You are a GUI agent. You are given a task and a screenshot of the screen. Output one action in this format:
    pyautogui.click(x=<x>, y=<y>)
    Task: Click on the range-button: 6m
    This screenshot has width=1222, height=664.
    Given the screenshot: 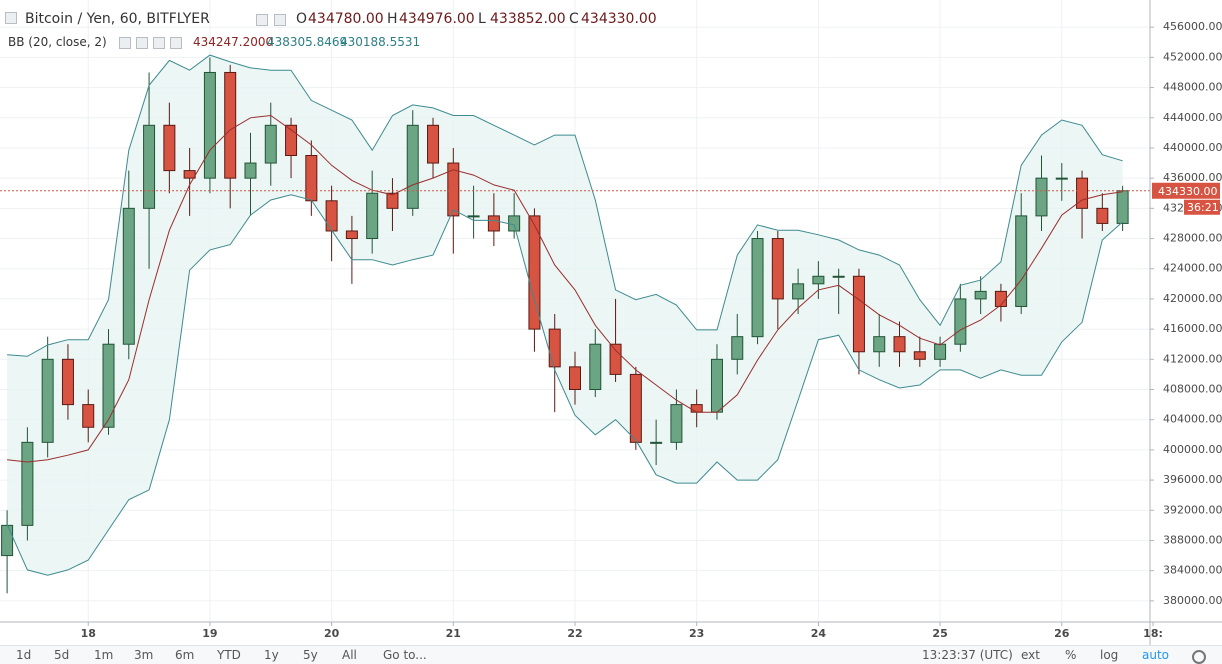 What is the action you would take?
    pyautogui.click(x=185, y=655)
    